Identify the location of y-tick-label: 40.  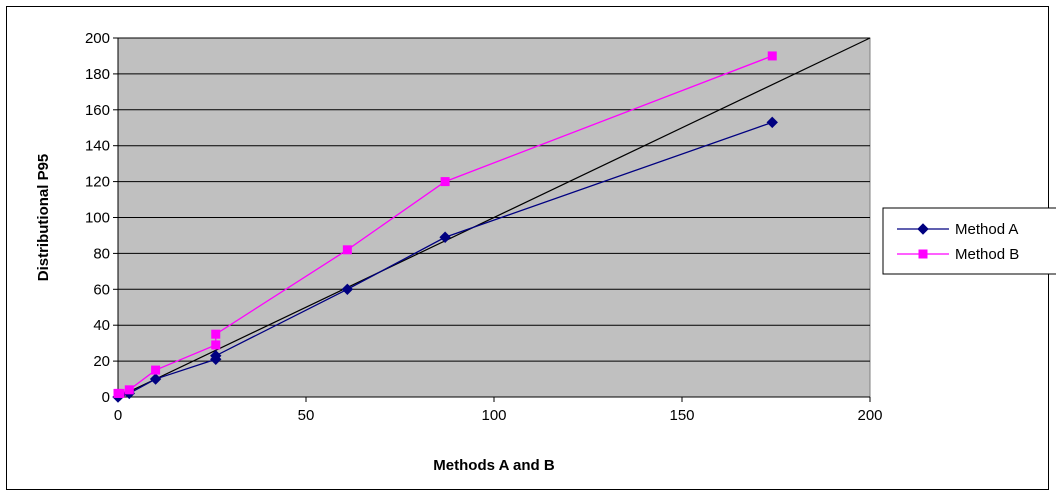
(101, 325).